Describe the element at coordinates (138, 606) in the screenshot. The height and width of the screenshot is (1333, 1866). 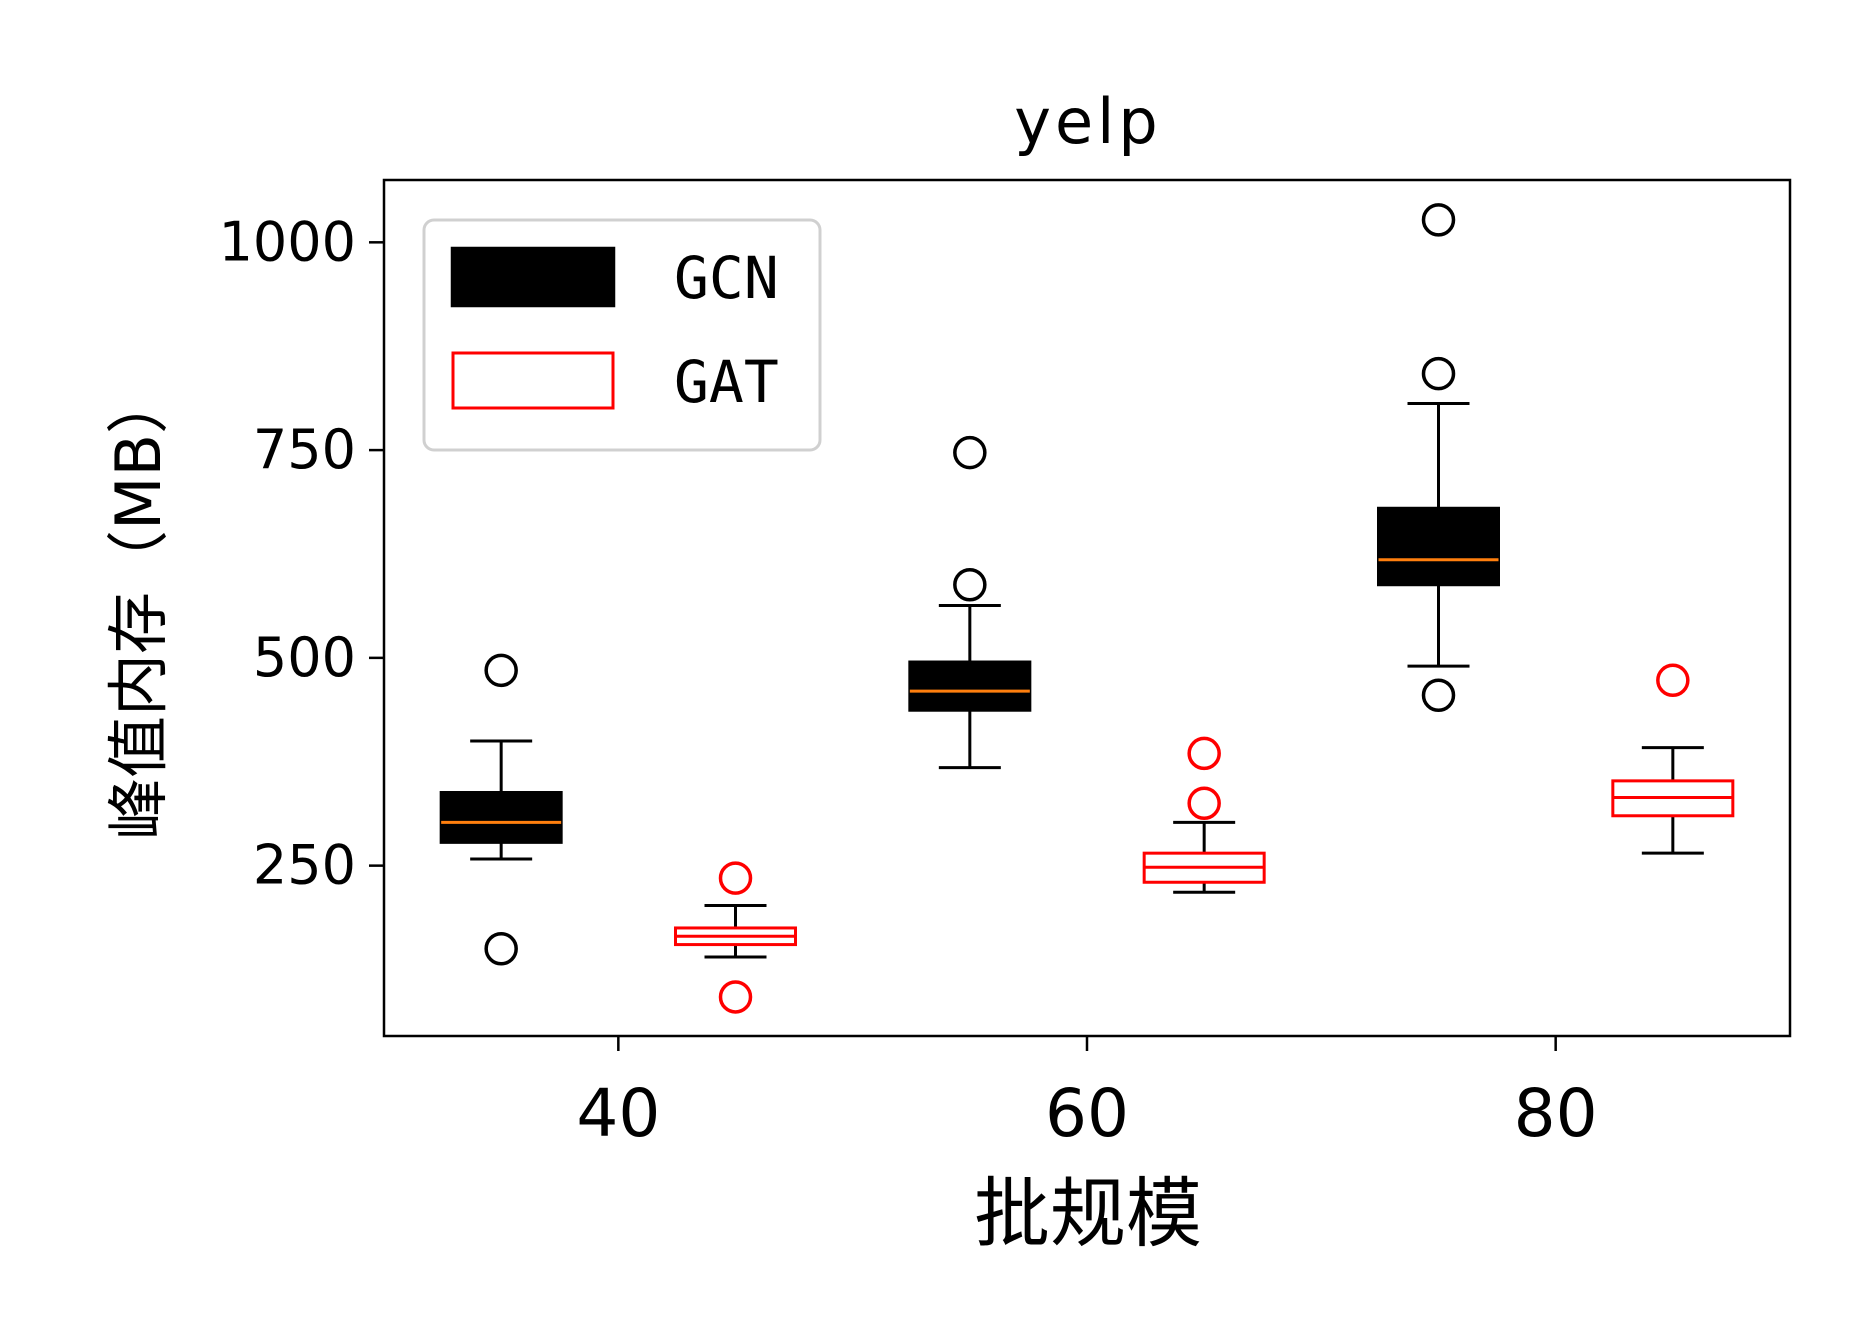
I see `y-axis-label: 峰值内存（MB）` at that location.